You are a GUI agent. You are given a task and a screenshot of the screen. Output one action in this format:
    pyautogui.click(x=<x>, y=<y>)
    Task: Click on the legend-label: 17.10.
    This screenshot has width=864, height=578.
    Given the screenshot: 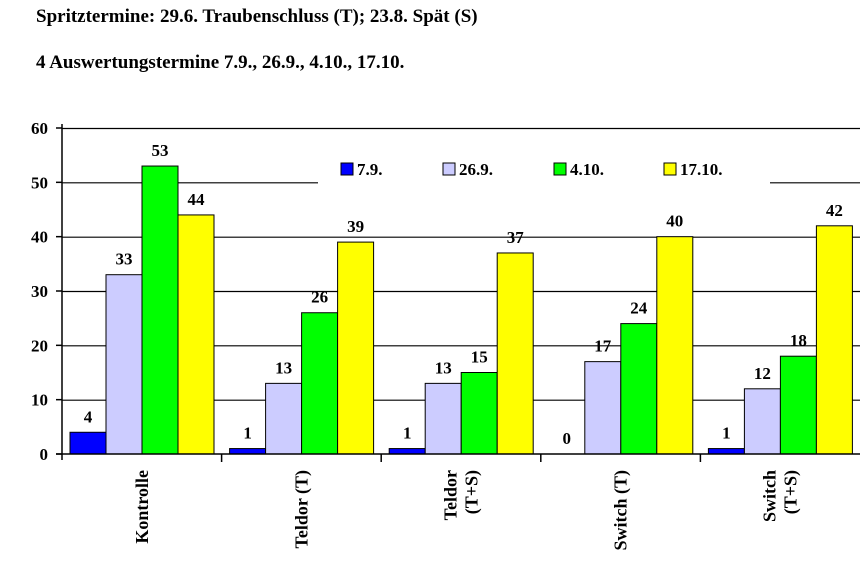 What is the action you would take?
    pyautogui.click(x=701, y=169)
    